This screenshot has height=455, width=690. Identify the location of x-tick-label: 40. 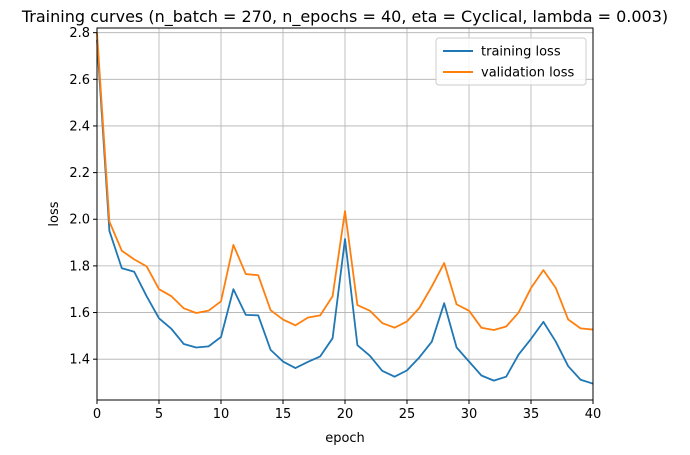
(593, 414).